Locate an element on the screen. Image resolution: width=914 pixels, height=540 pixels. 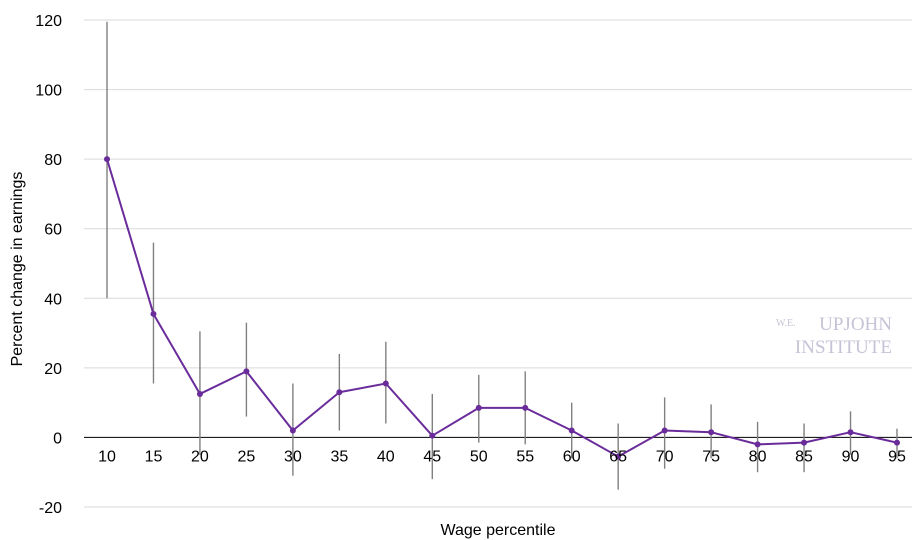
x-tick-label: 15 is located at coordinates (154, 456).